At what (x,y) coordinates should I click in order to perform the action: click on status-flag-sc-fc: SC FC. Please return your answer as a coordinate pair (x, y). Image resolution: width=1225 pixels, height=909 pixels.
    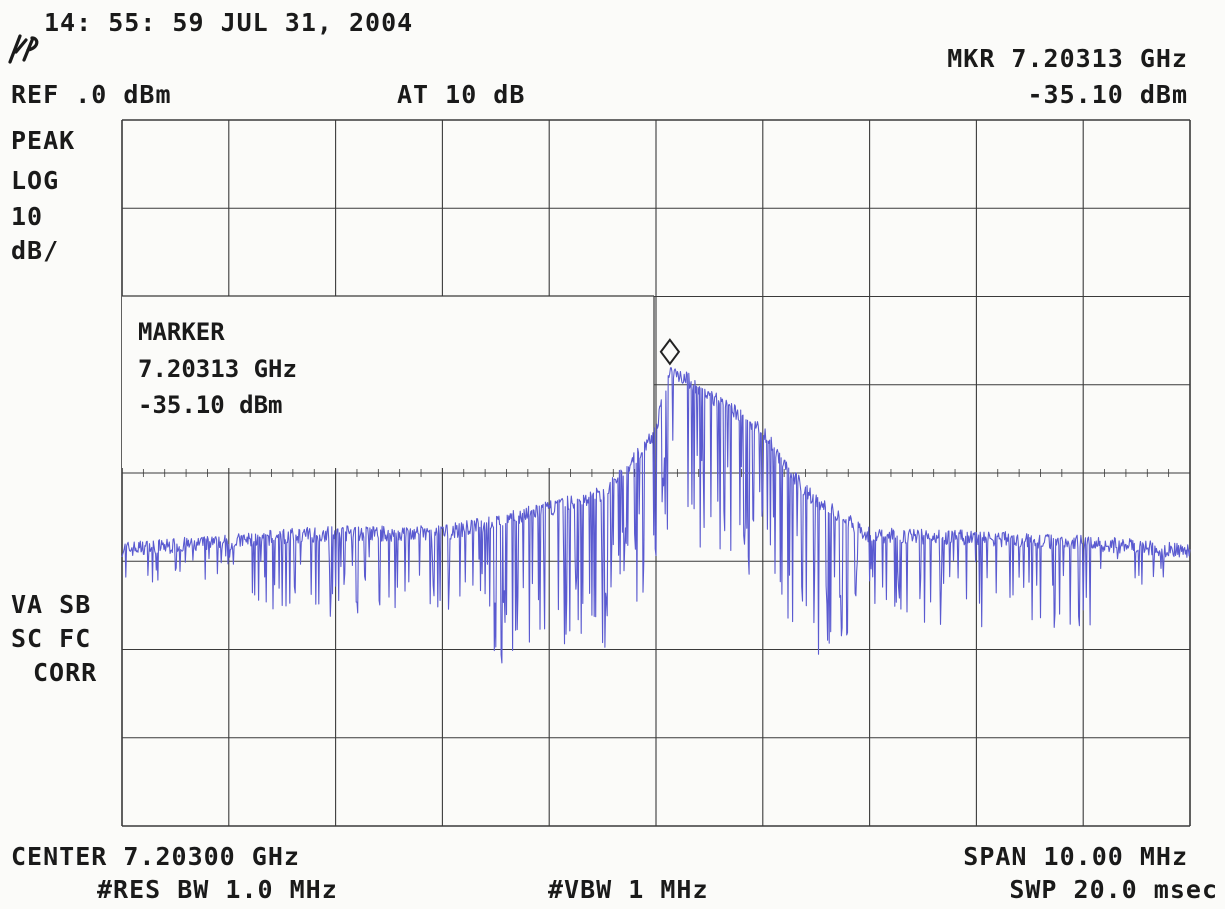
    Looking at the image, I should click on (51, 638).